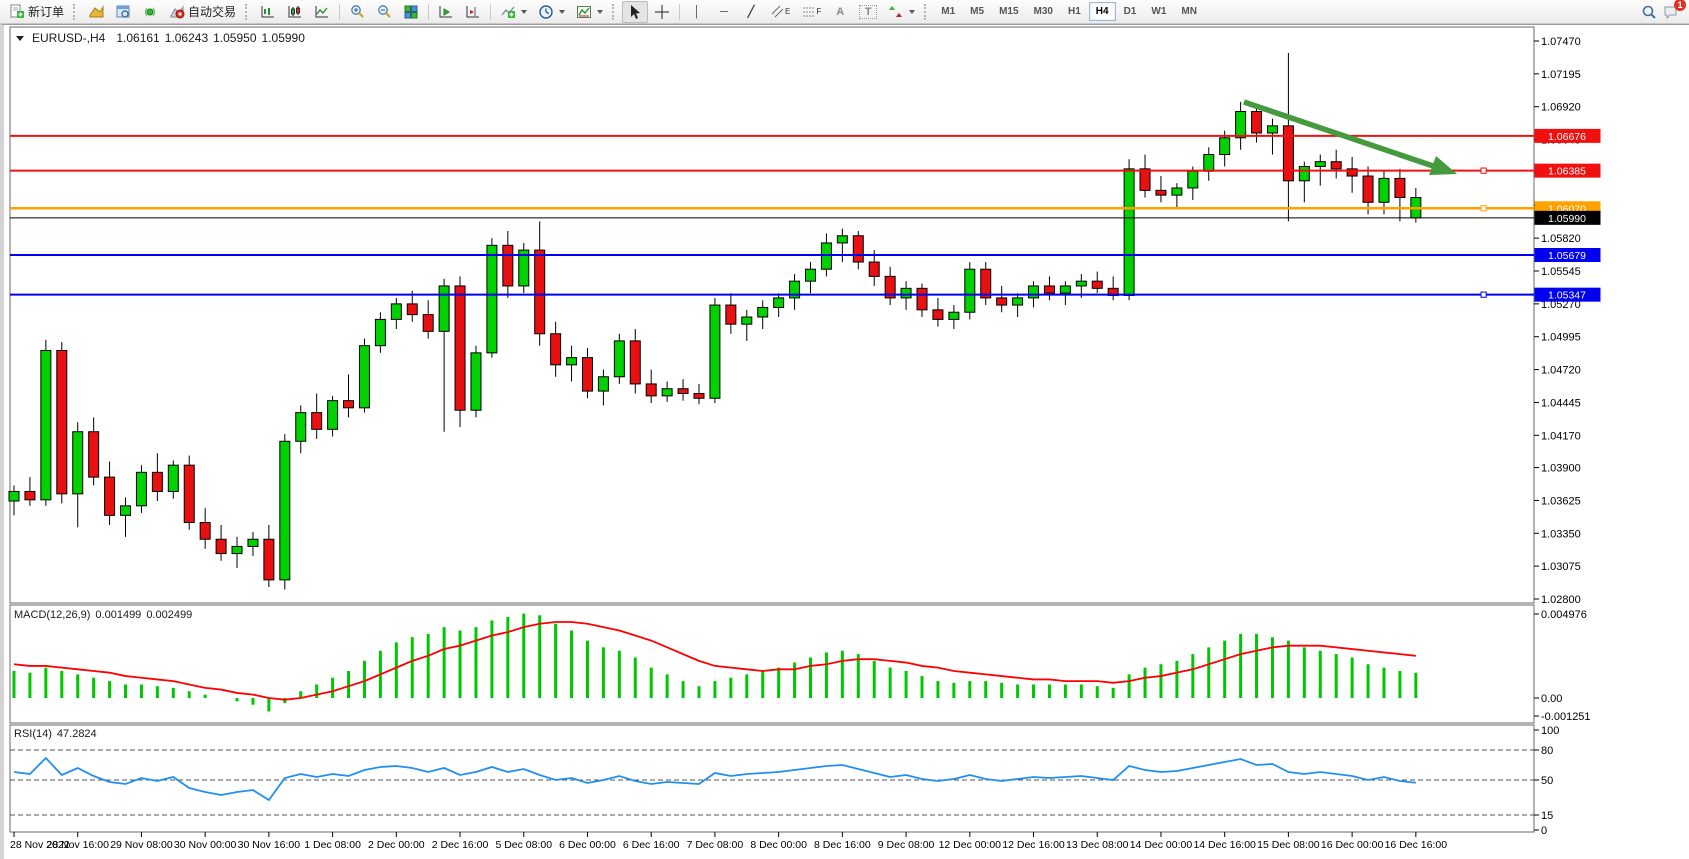  I want to click on periods-button, so click(551, 12).